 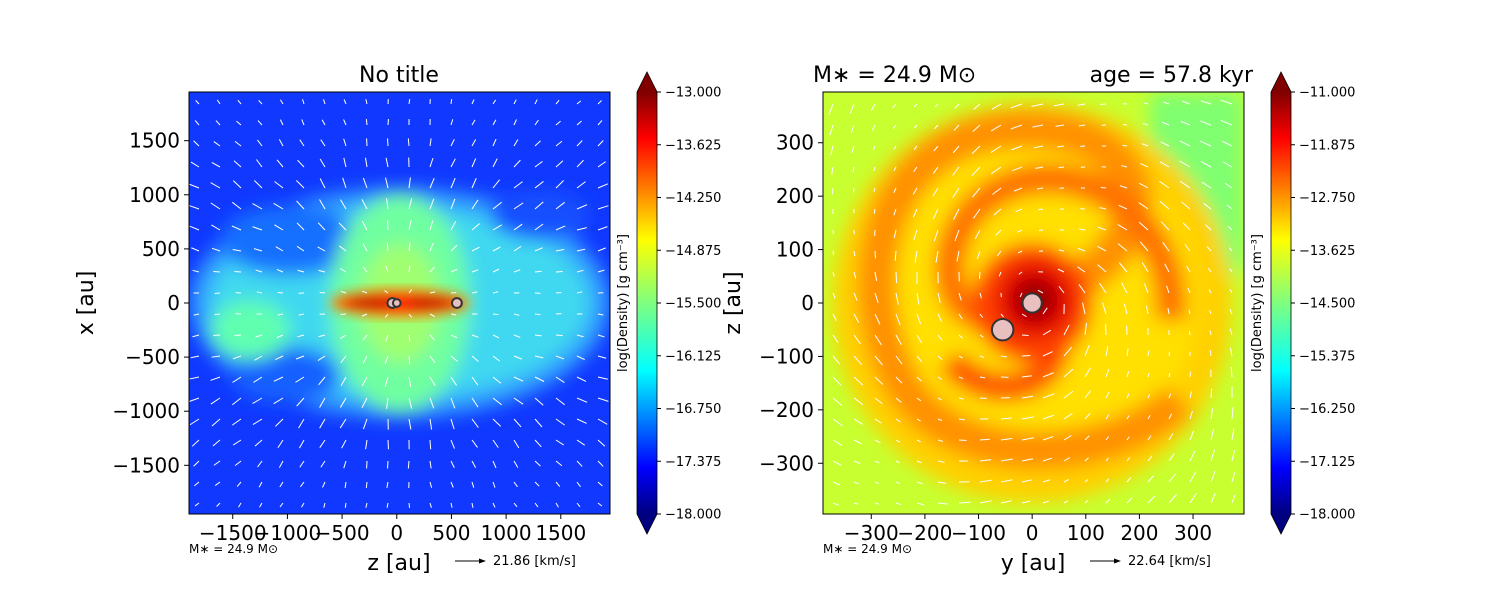 I want to click on y-ticks-right: −300 −200 −100 0 100 200 300, so click(x=791, y=303).